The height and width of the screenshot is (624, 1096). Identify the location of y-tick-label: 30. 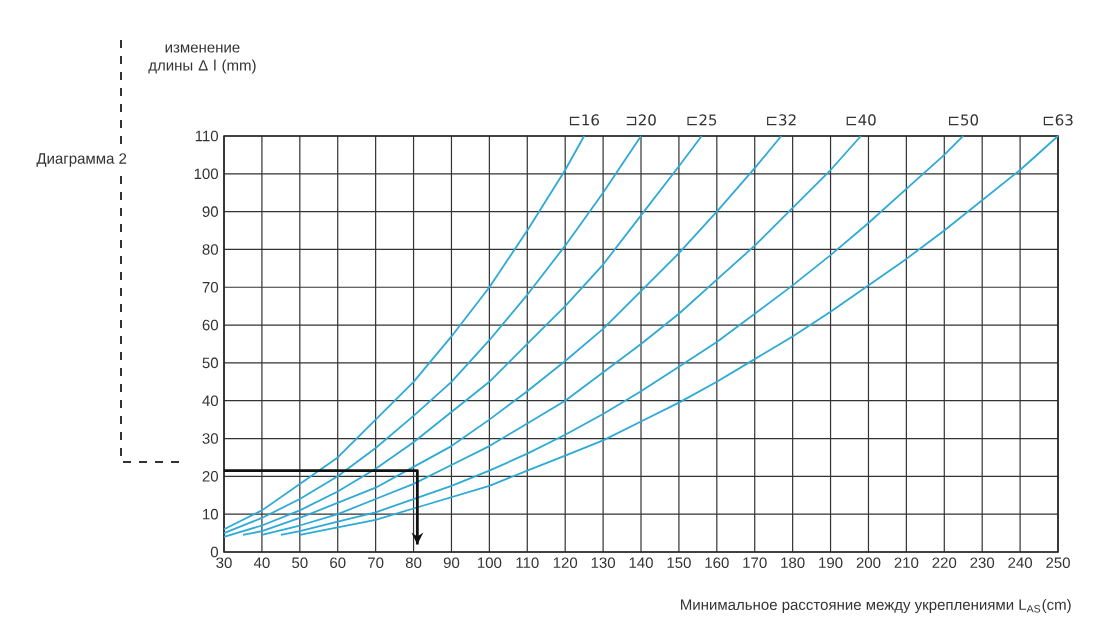
(210, 438).